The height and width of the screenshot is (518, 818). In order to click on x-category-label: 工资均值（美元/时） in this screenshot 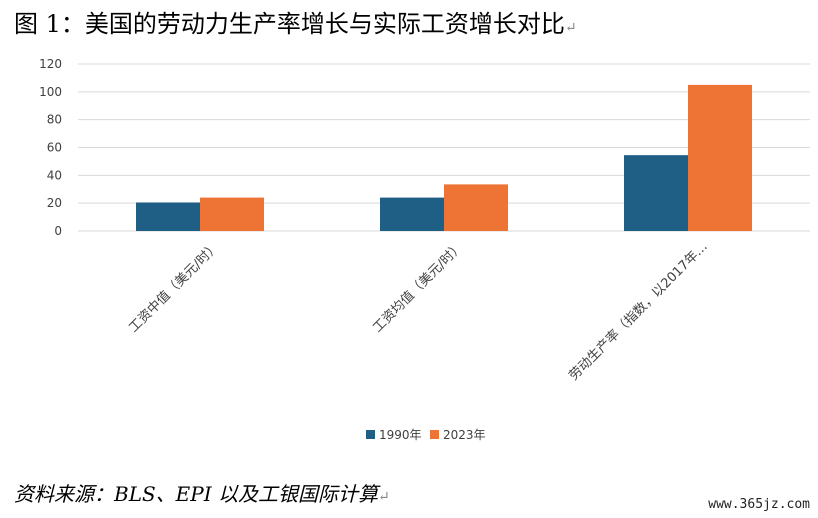, I will do `click(418, 287)`.